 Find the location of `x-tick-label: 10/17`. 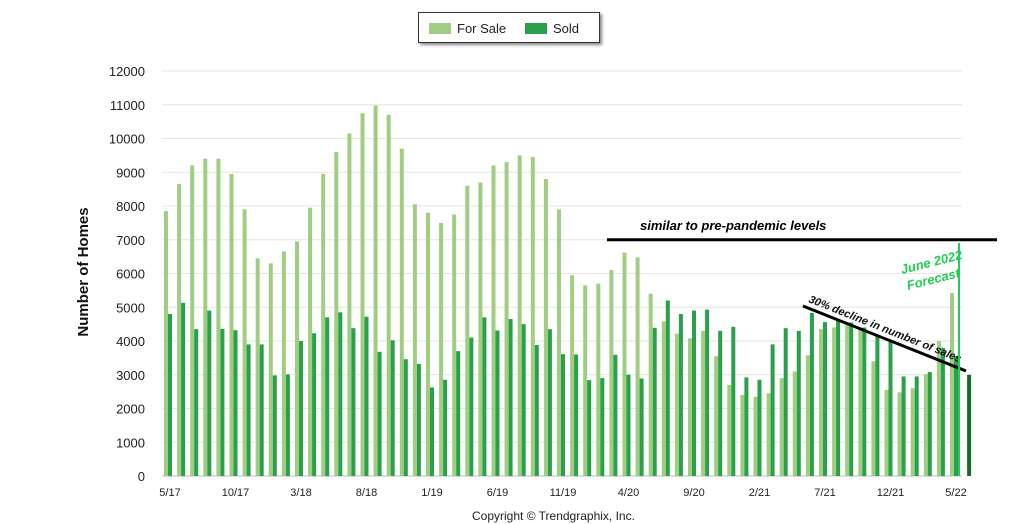

x-tick-label: 10/17 is located at coordinates (236, 493).